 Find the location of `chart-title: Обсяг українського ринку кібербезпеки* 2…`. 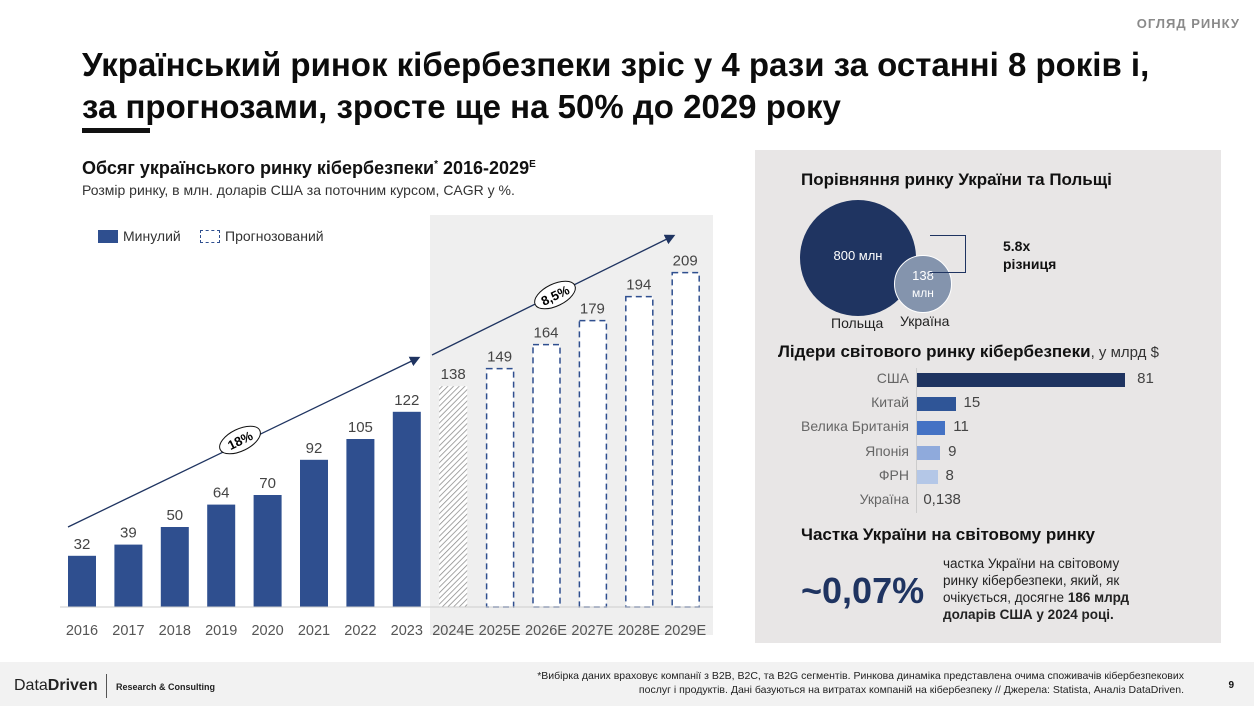

chart-title: Обсяг українського ринку кібербезпеки* 2… is located at coordinates (309, 168).